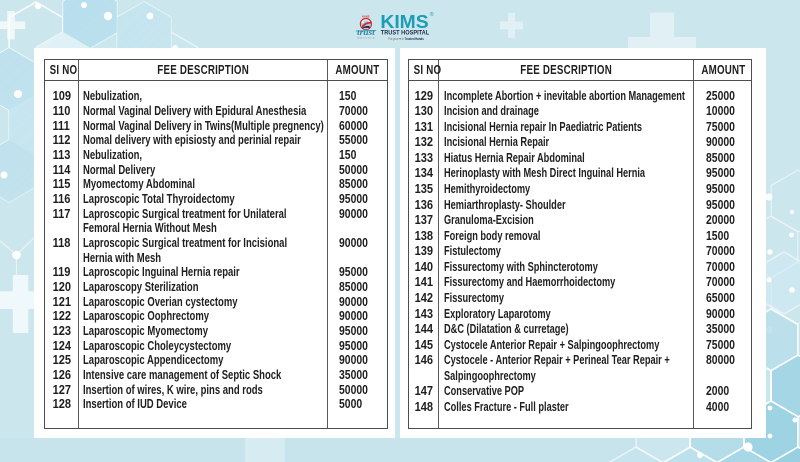  I want to click on svg-text: TRUST HOSPITAL, so click(405, 32).